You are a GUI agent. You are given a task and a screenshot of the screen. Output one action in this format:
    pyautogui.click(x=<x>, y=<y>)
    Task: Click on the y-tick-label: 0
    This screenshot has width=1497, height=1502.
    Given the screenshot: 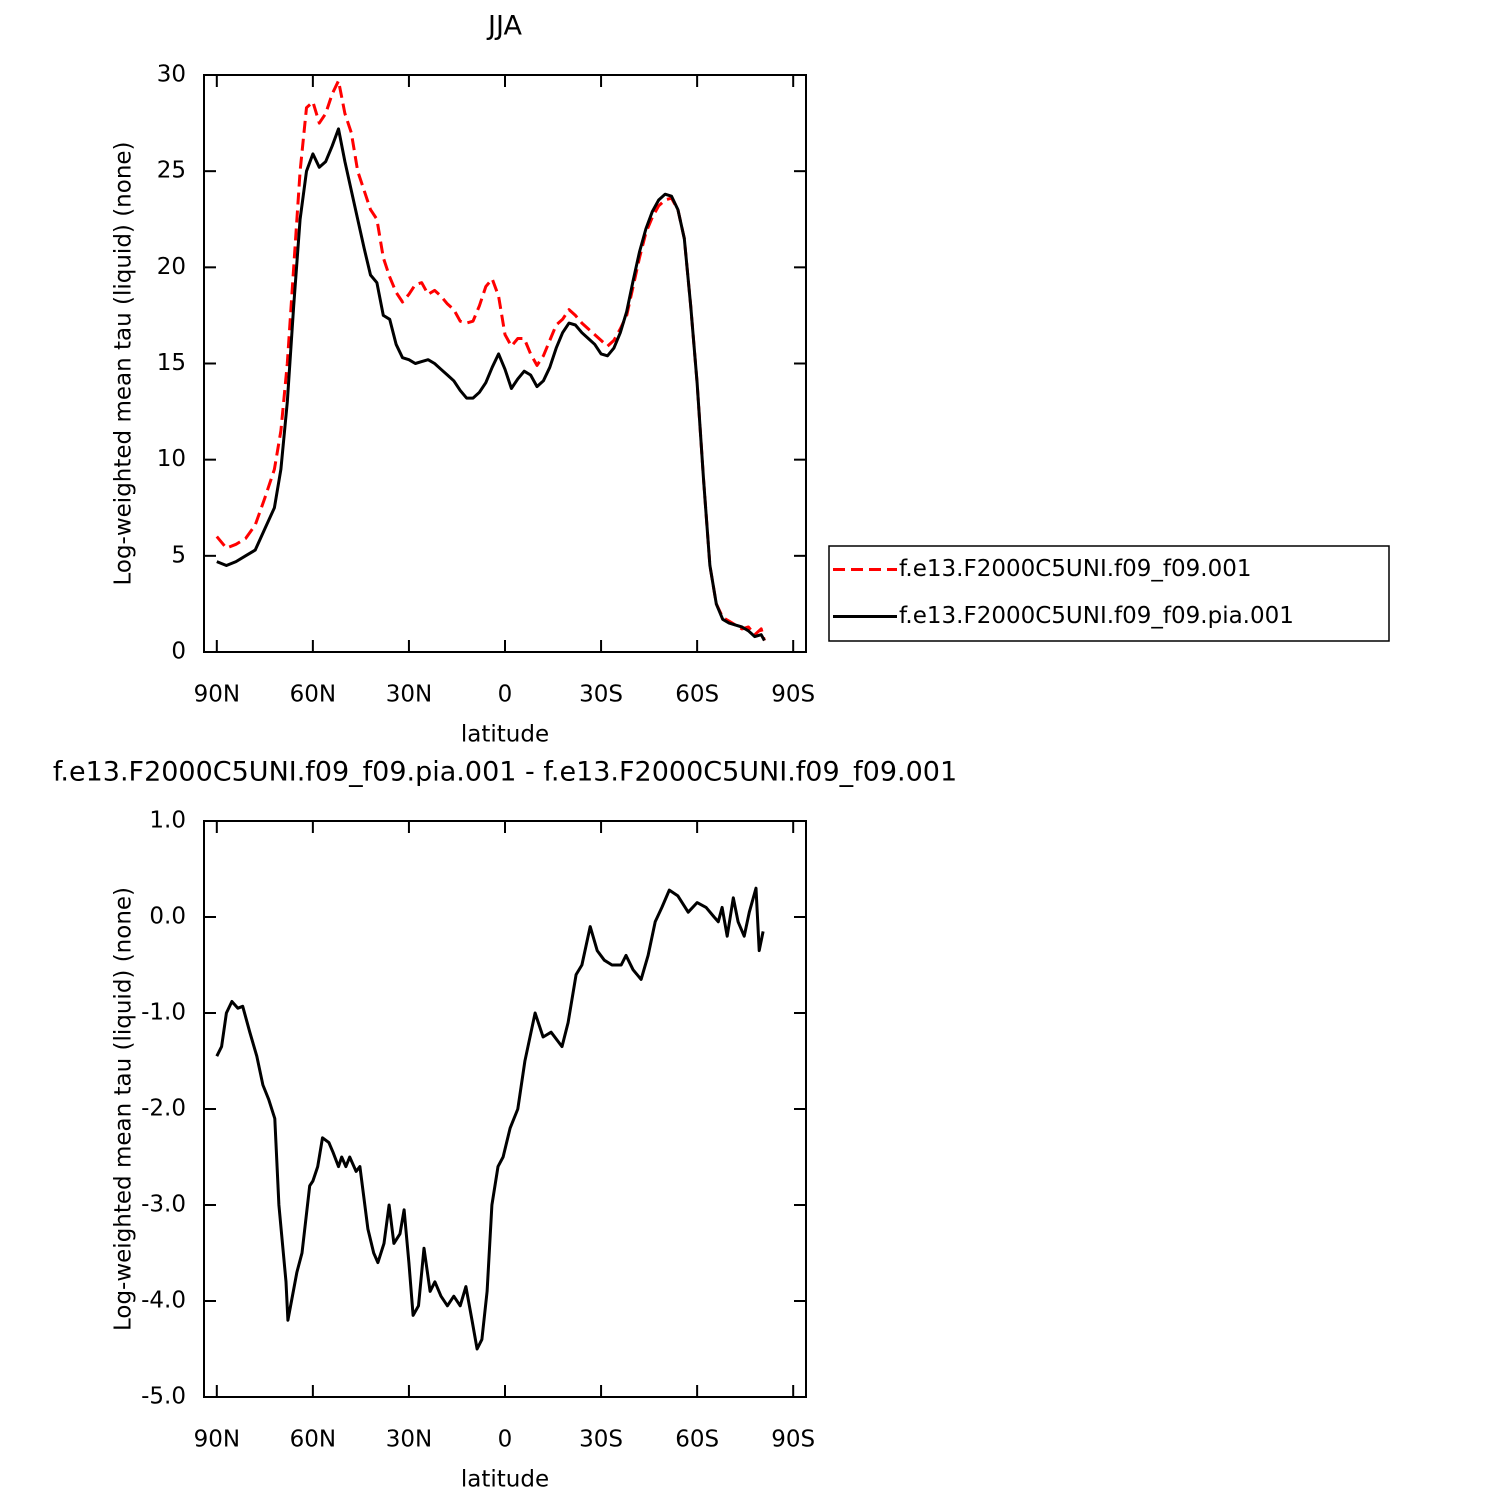 What is the action you would take?
    pyautogui.click(x=178, y=652)
    